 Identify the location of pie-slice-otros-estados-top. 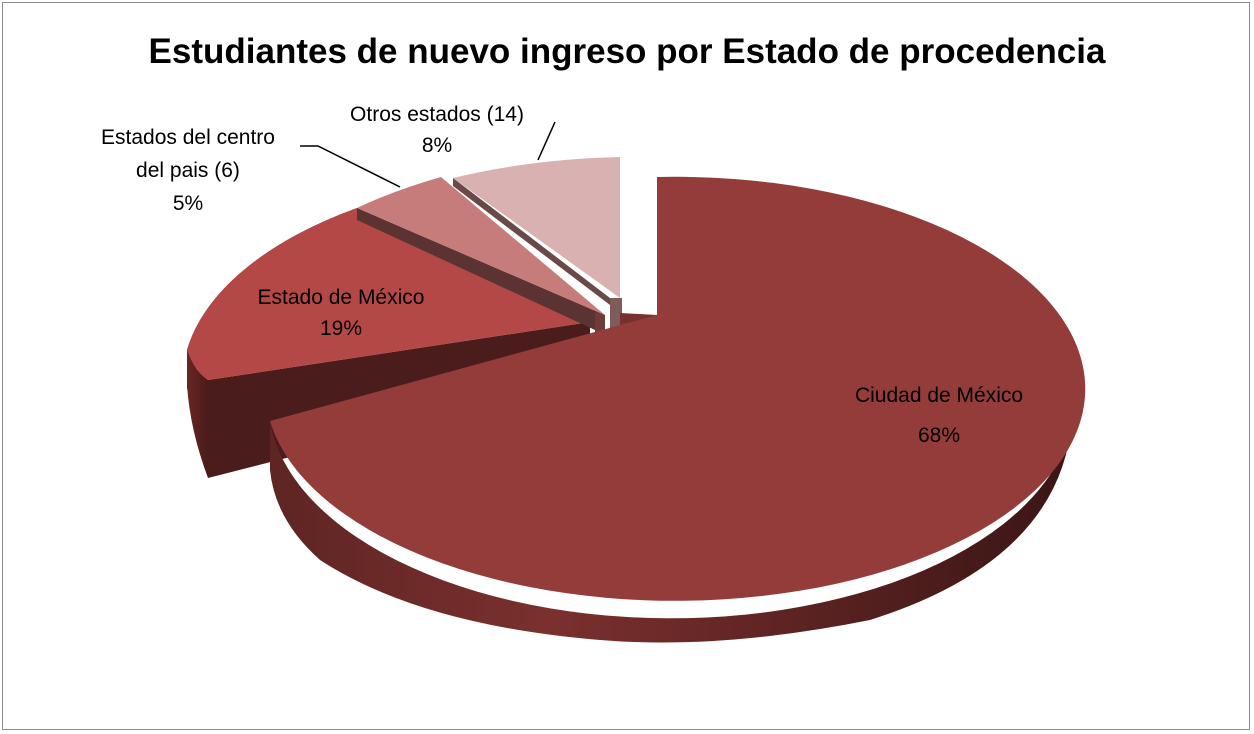
(536, 227).